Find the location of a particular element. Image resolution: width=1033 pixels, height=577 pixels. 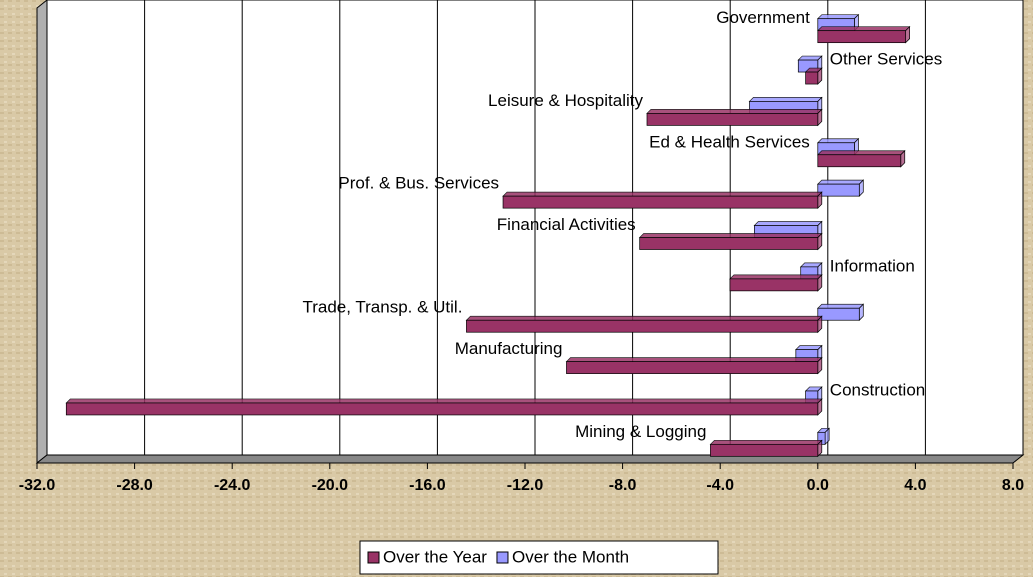

legend-box is located at coordinates (539, 557).